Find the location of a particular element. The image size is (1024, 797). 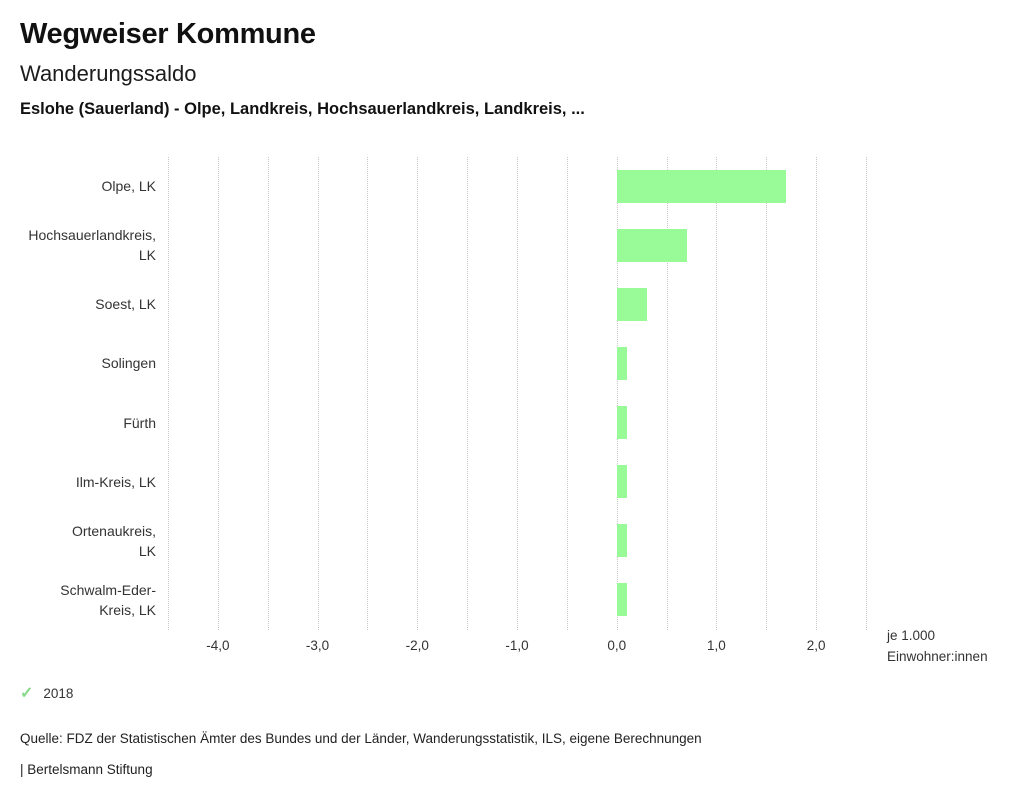

category-label: Ortenaukreis, LK is located at coordinates (113, 540).